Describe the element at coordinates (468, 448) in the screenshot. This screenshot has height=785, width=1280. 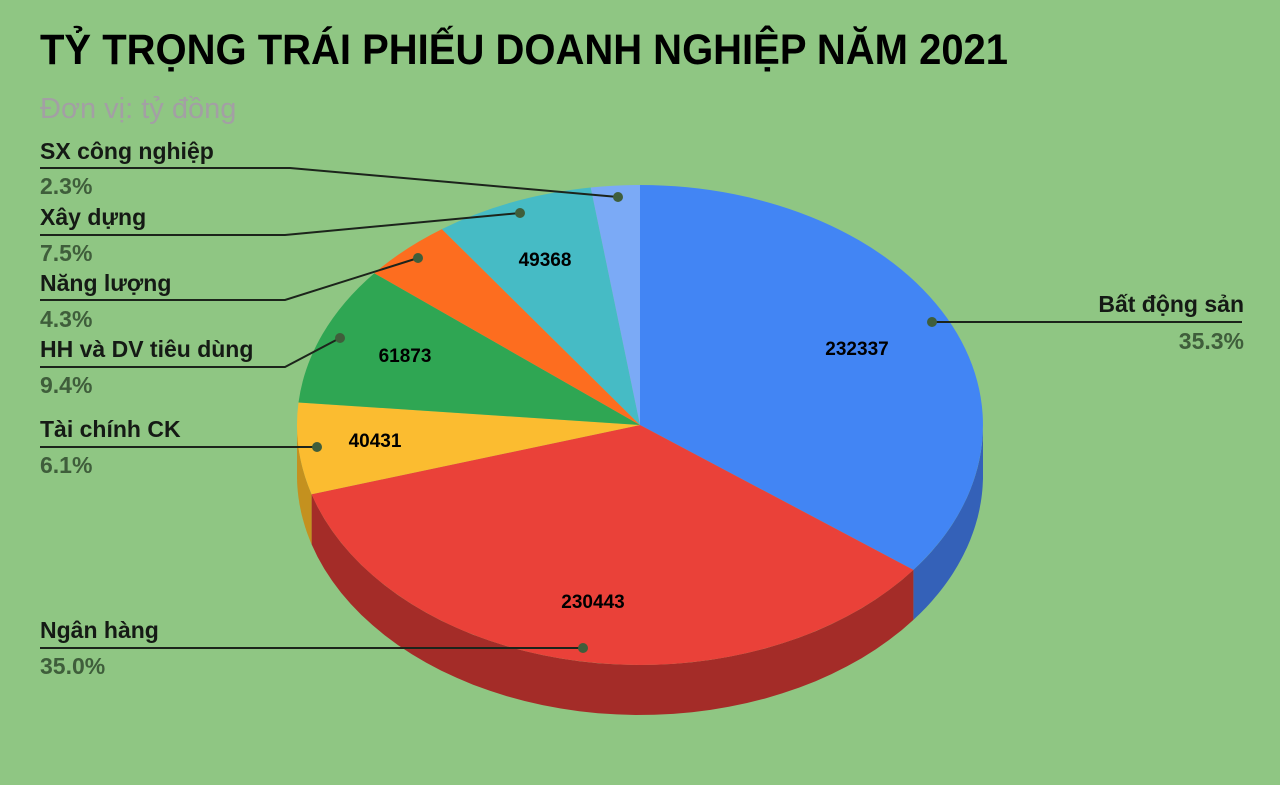
I see `pie-slice-tai-chinh-ck` at that location.